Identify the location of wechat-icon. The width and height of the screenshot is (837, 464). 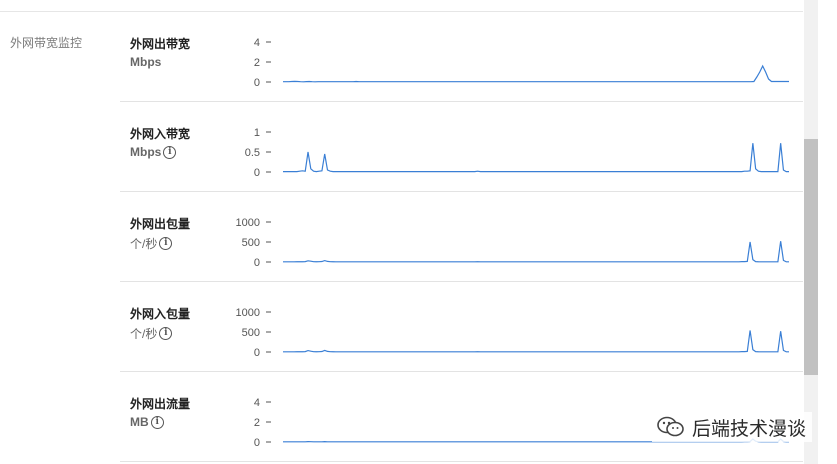
(670, 426).